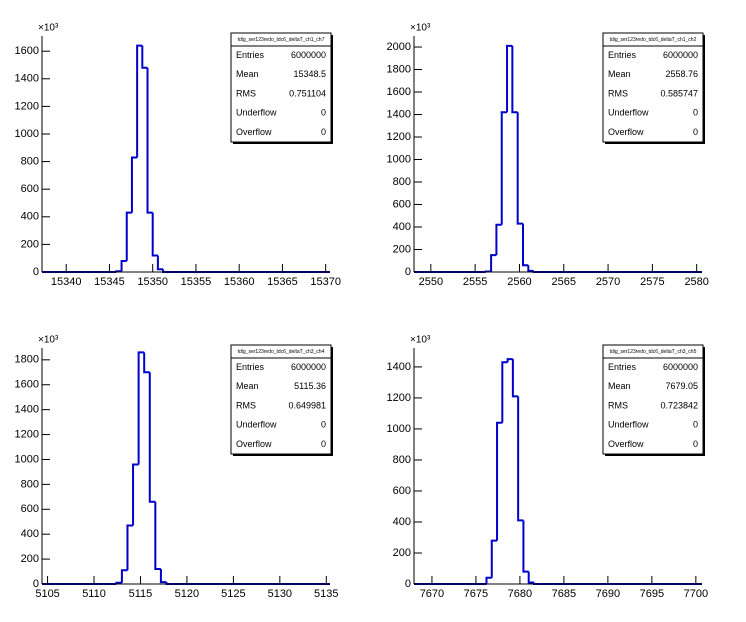 This screenshot has width=746, height=622. I want to click on stats-title: tdig_ser123redo_tdc6_deltaT_ch3_ch5, so click(653, 352).